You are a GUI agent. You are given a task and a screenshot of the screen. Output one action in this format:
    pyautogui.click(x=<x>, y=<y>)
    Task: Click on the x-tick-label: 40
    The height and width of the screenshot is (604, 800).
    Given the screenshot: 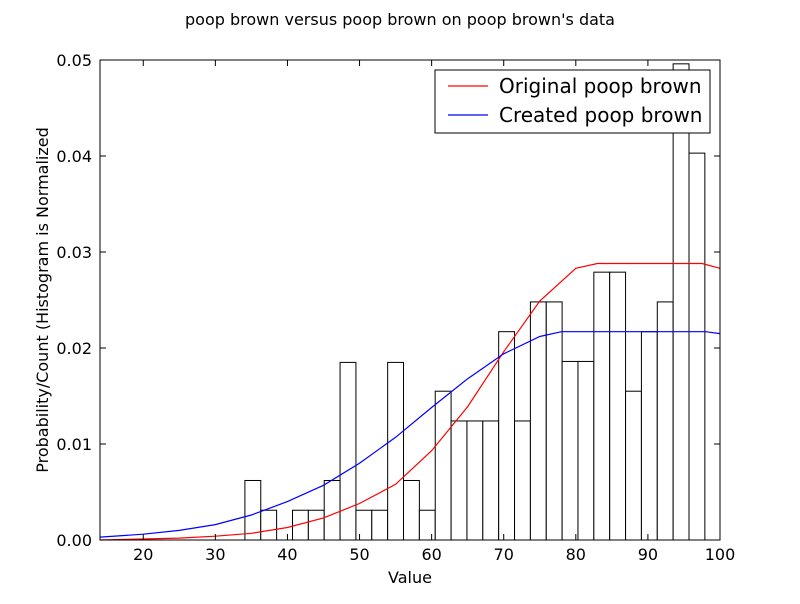 What is the action you would take?
    pyautogui.click(x=287, y=554)
    